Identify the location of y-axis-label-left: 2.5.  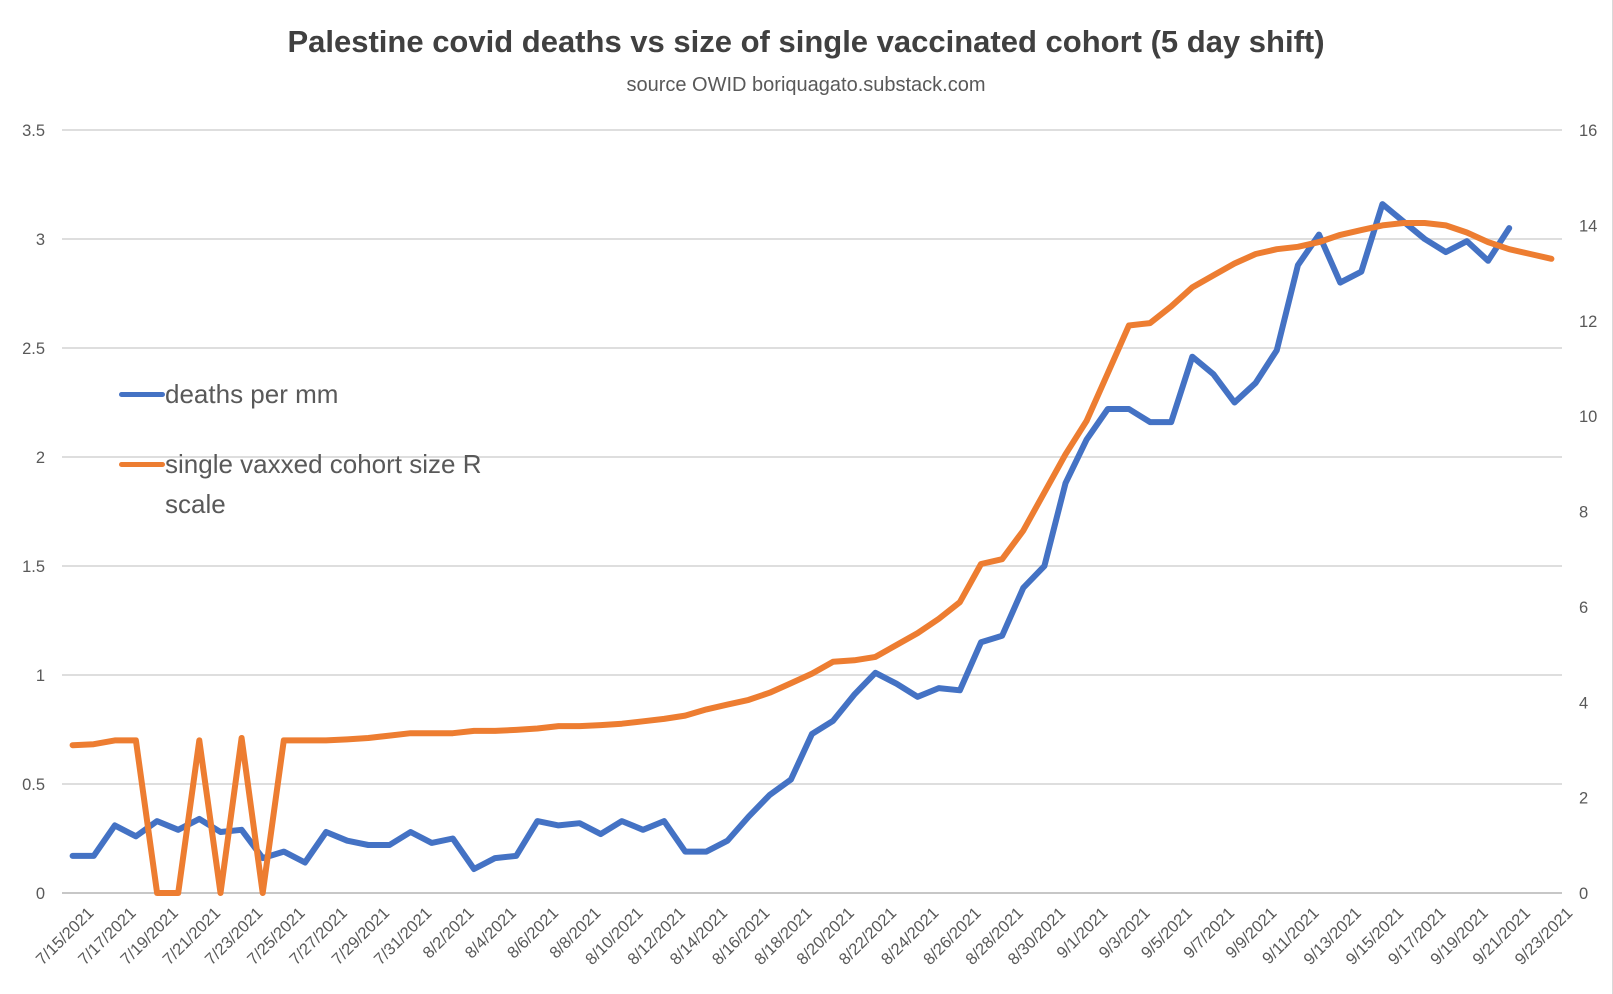
(33, 349).